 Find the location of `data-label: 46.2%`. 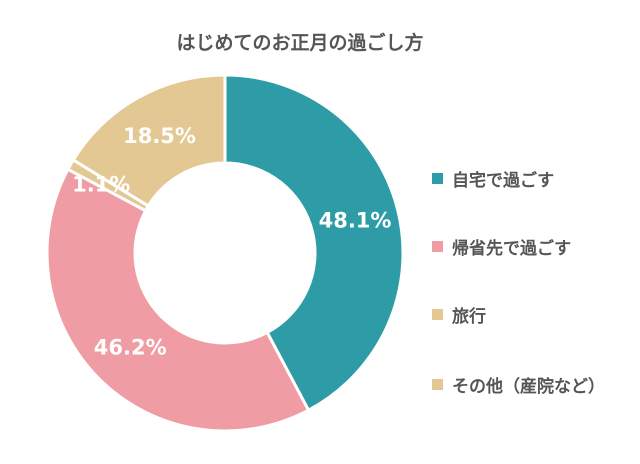

data-label: 46.2% is located at coordinates (130, 348).